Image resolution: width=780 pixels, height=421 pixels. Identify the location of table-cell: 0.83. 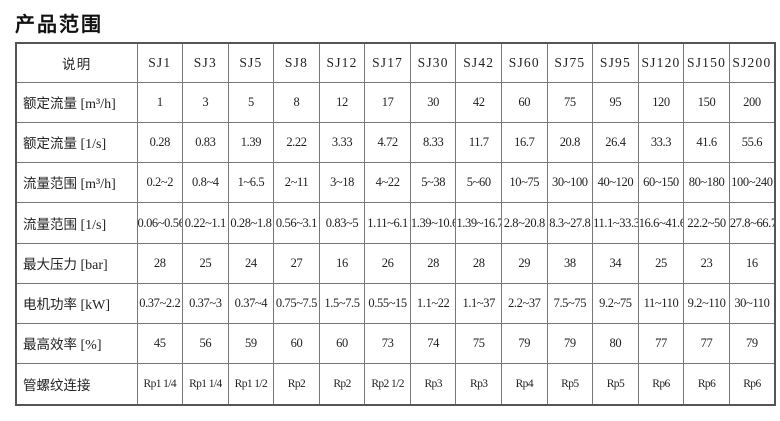
(205, 143).